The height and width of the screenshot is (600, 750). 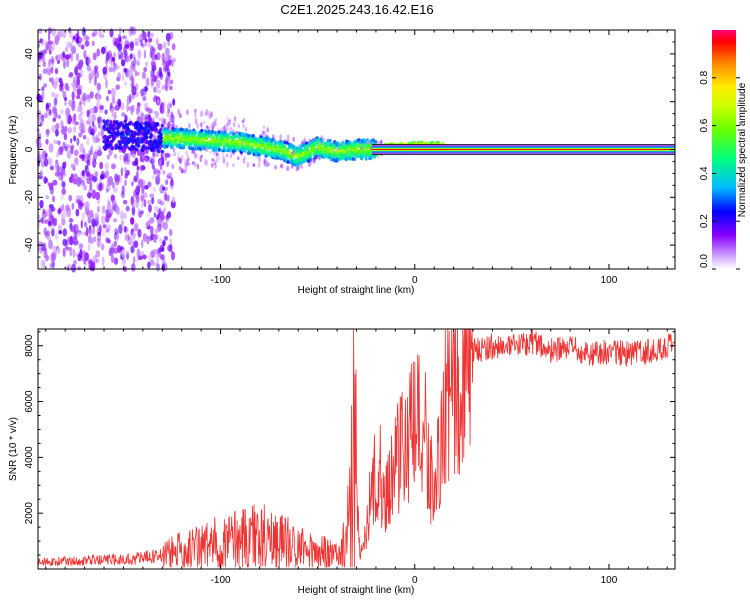 What do you see at coordinates (415, 280) in the screenshot?
I see `x-tick-label: 0` at bounding box center [415, 280].